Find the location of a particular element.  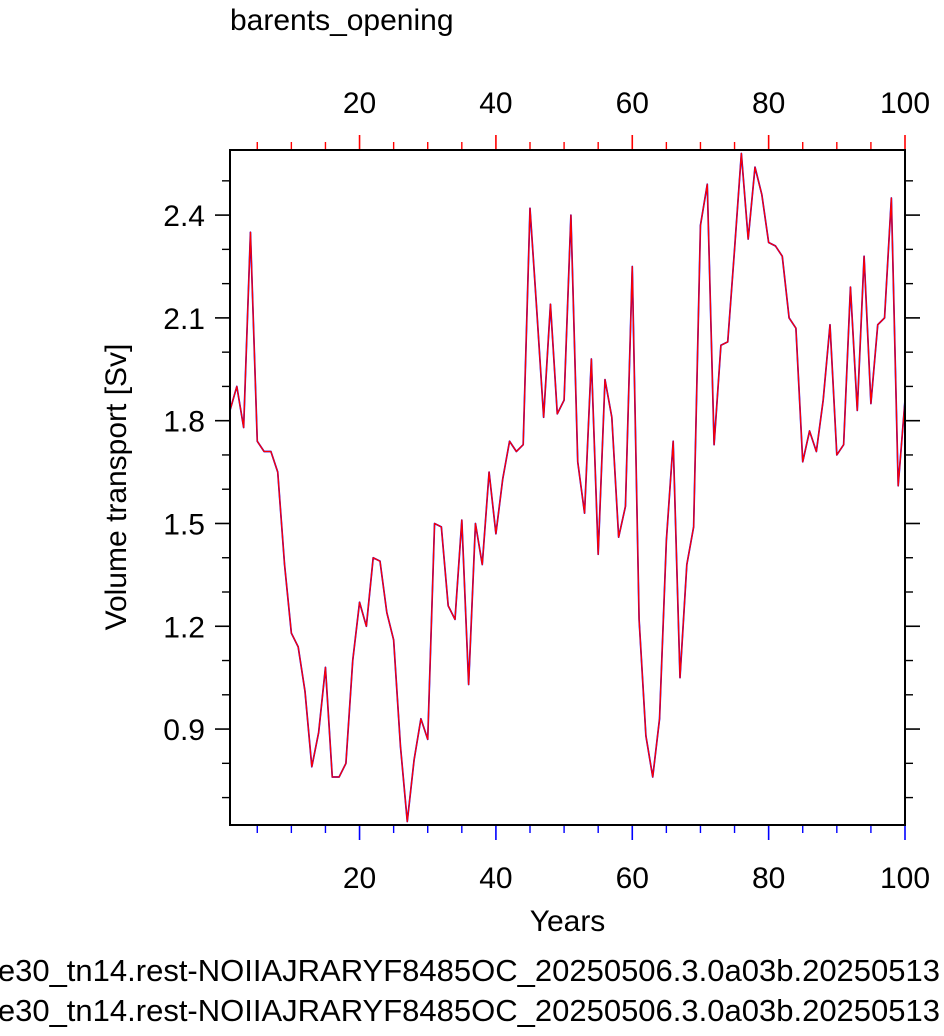

x-tick-label-top-3: 80 is located at coordinates (768, 103).